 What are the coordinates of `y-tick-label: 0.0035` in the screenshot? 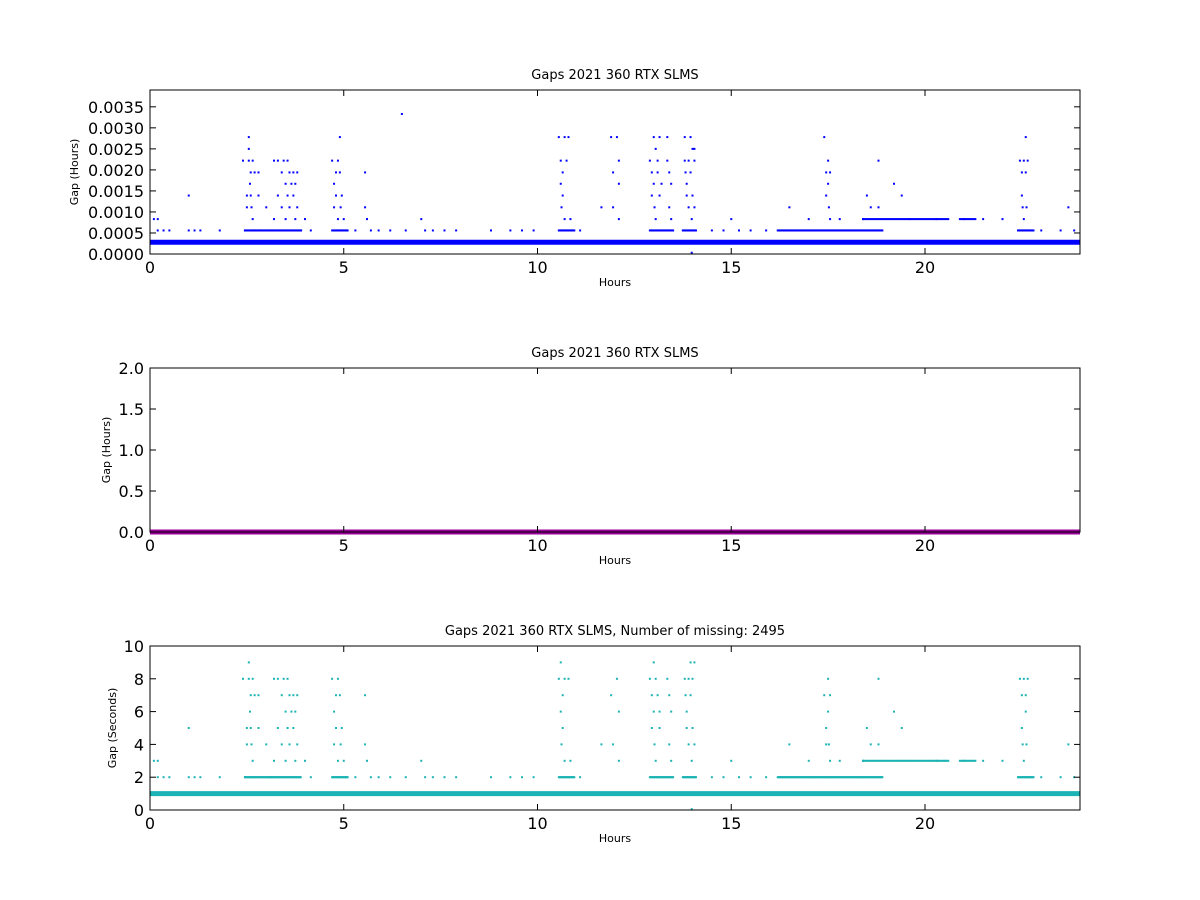 It's located at (116, 107).